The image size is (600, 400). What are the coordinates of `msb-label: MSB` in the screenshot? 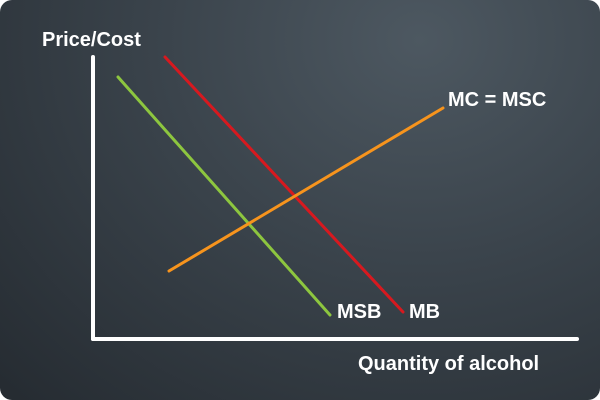 It's located at (359, 312).